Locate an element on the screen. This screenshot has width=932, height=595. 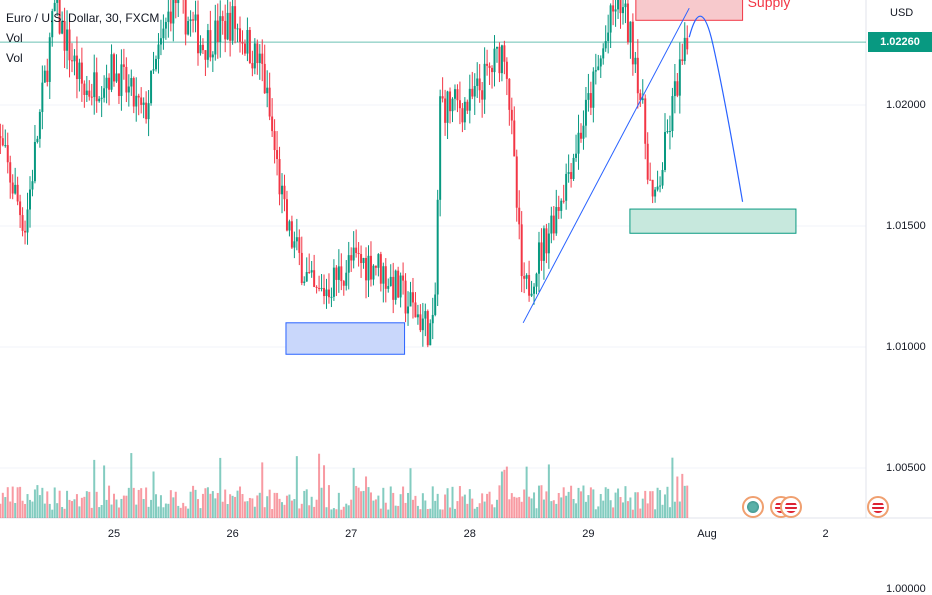
support-zone is located at coordinates (345, 338).